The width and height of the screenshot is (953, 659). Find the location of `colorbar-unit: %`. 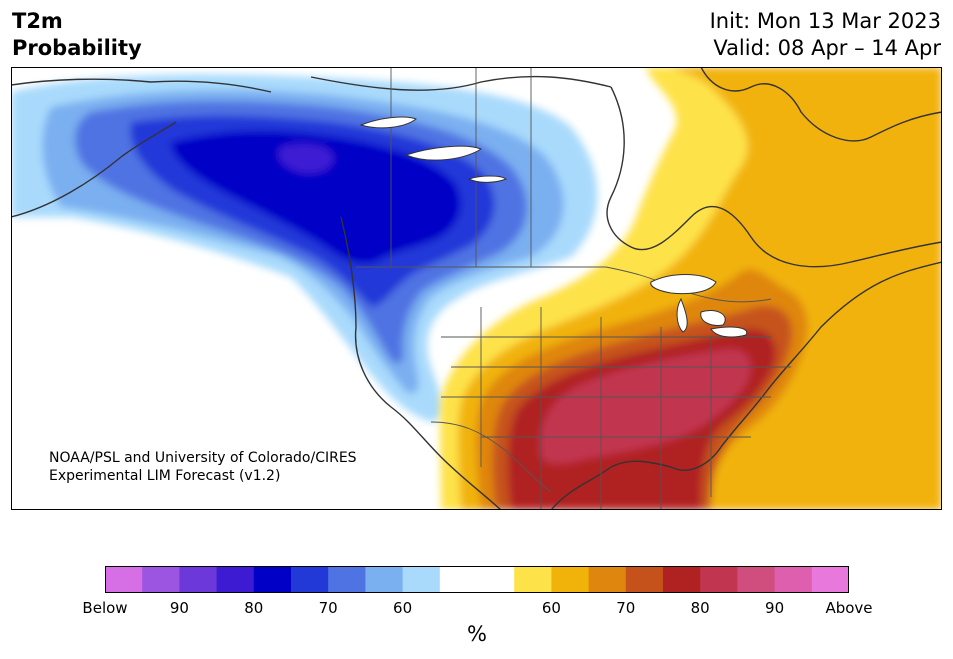

colorbar-unit: % is located at coordinates (477, 634).